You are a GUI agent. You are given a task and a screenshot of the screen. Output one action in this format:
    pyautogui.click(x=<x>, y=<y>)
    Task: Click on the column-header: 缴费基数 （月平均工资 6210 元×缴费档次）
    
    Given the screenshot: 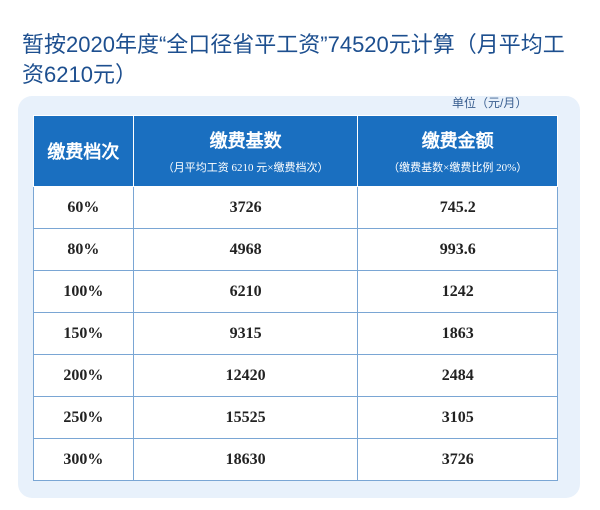 What is the action you would take?
    pyautogui.click(x=245, y=151)
    